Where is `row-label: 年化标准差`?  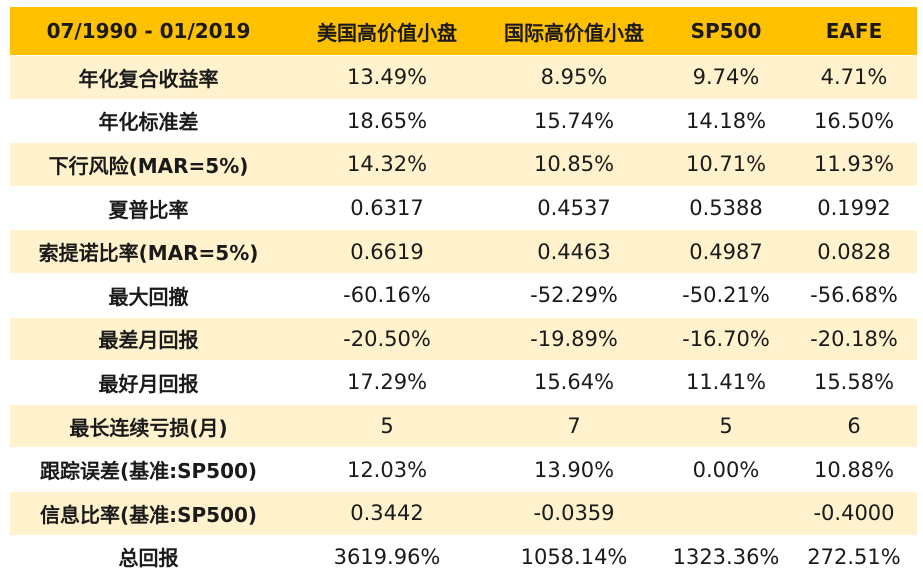
row-label: 年化标准差 is located at coordinates (148, 121).